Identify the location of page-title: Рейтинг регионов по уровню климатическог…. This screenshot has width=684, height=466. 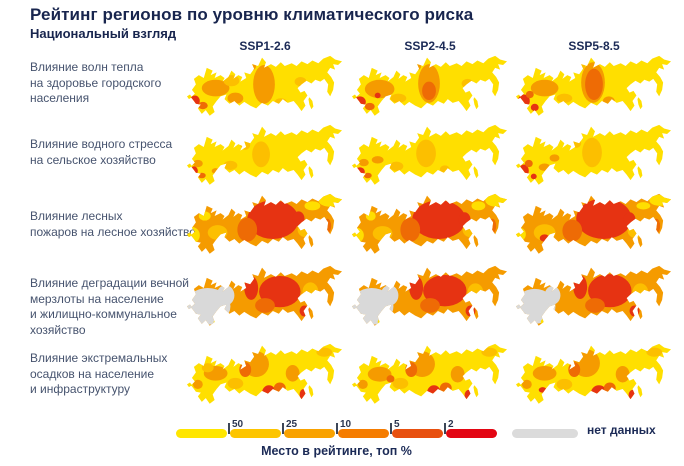
(252, 14).